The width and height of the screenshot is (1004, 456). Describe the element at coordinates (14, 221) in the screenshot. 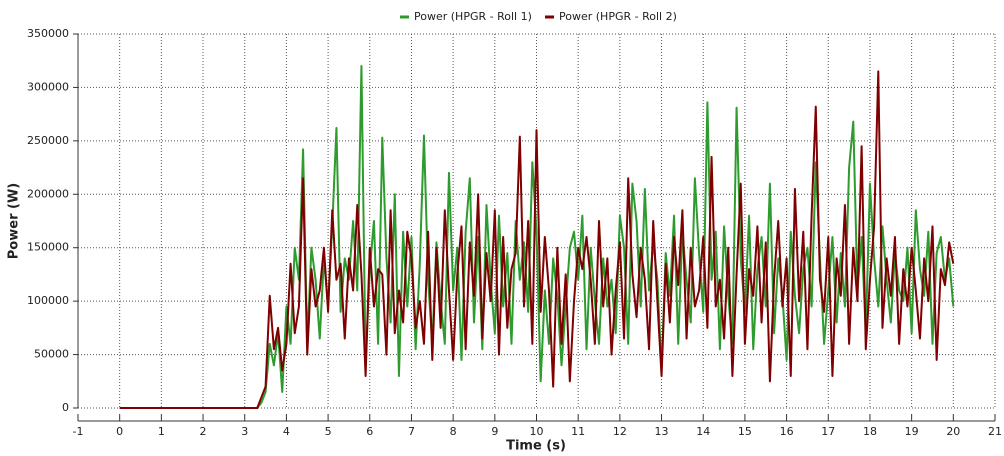

I see `y-axis-title: Power (W)` at that location.